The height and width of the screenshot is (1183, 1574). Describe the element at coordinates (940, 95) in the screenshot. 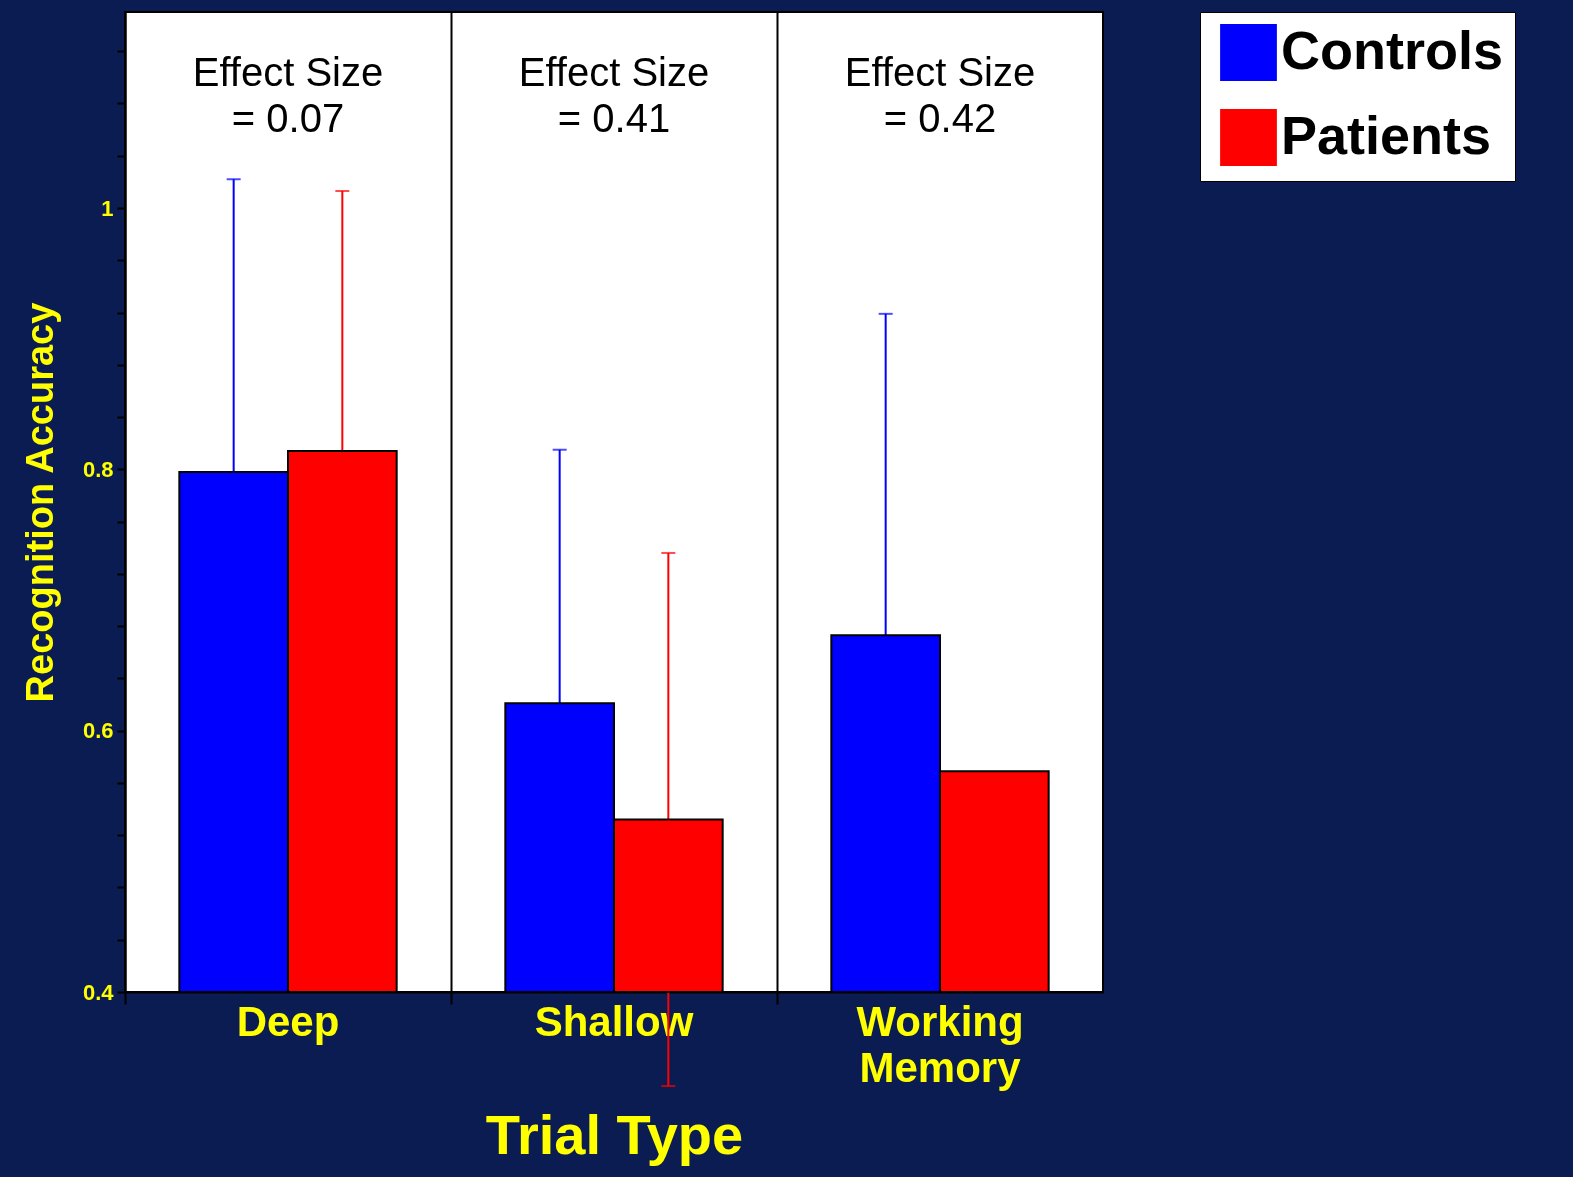

I see `annotation: Effect Size = 0.42` at that location.